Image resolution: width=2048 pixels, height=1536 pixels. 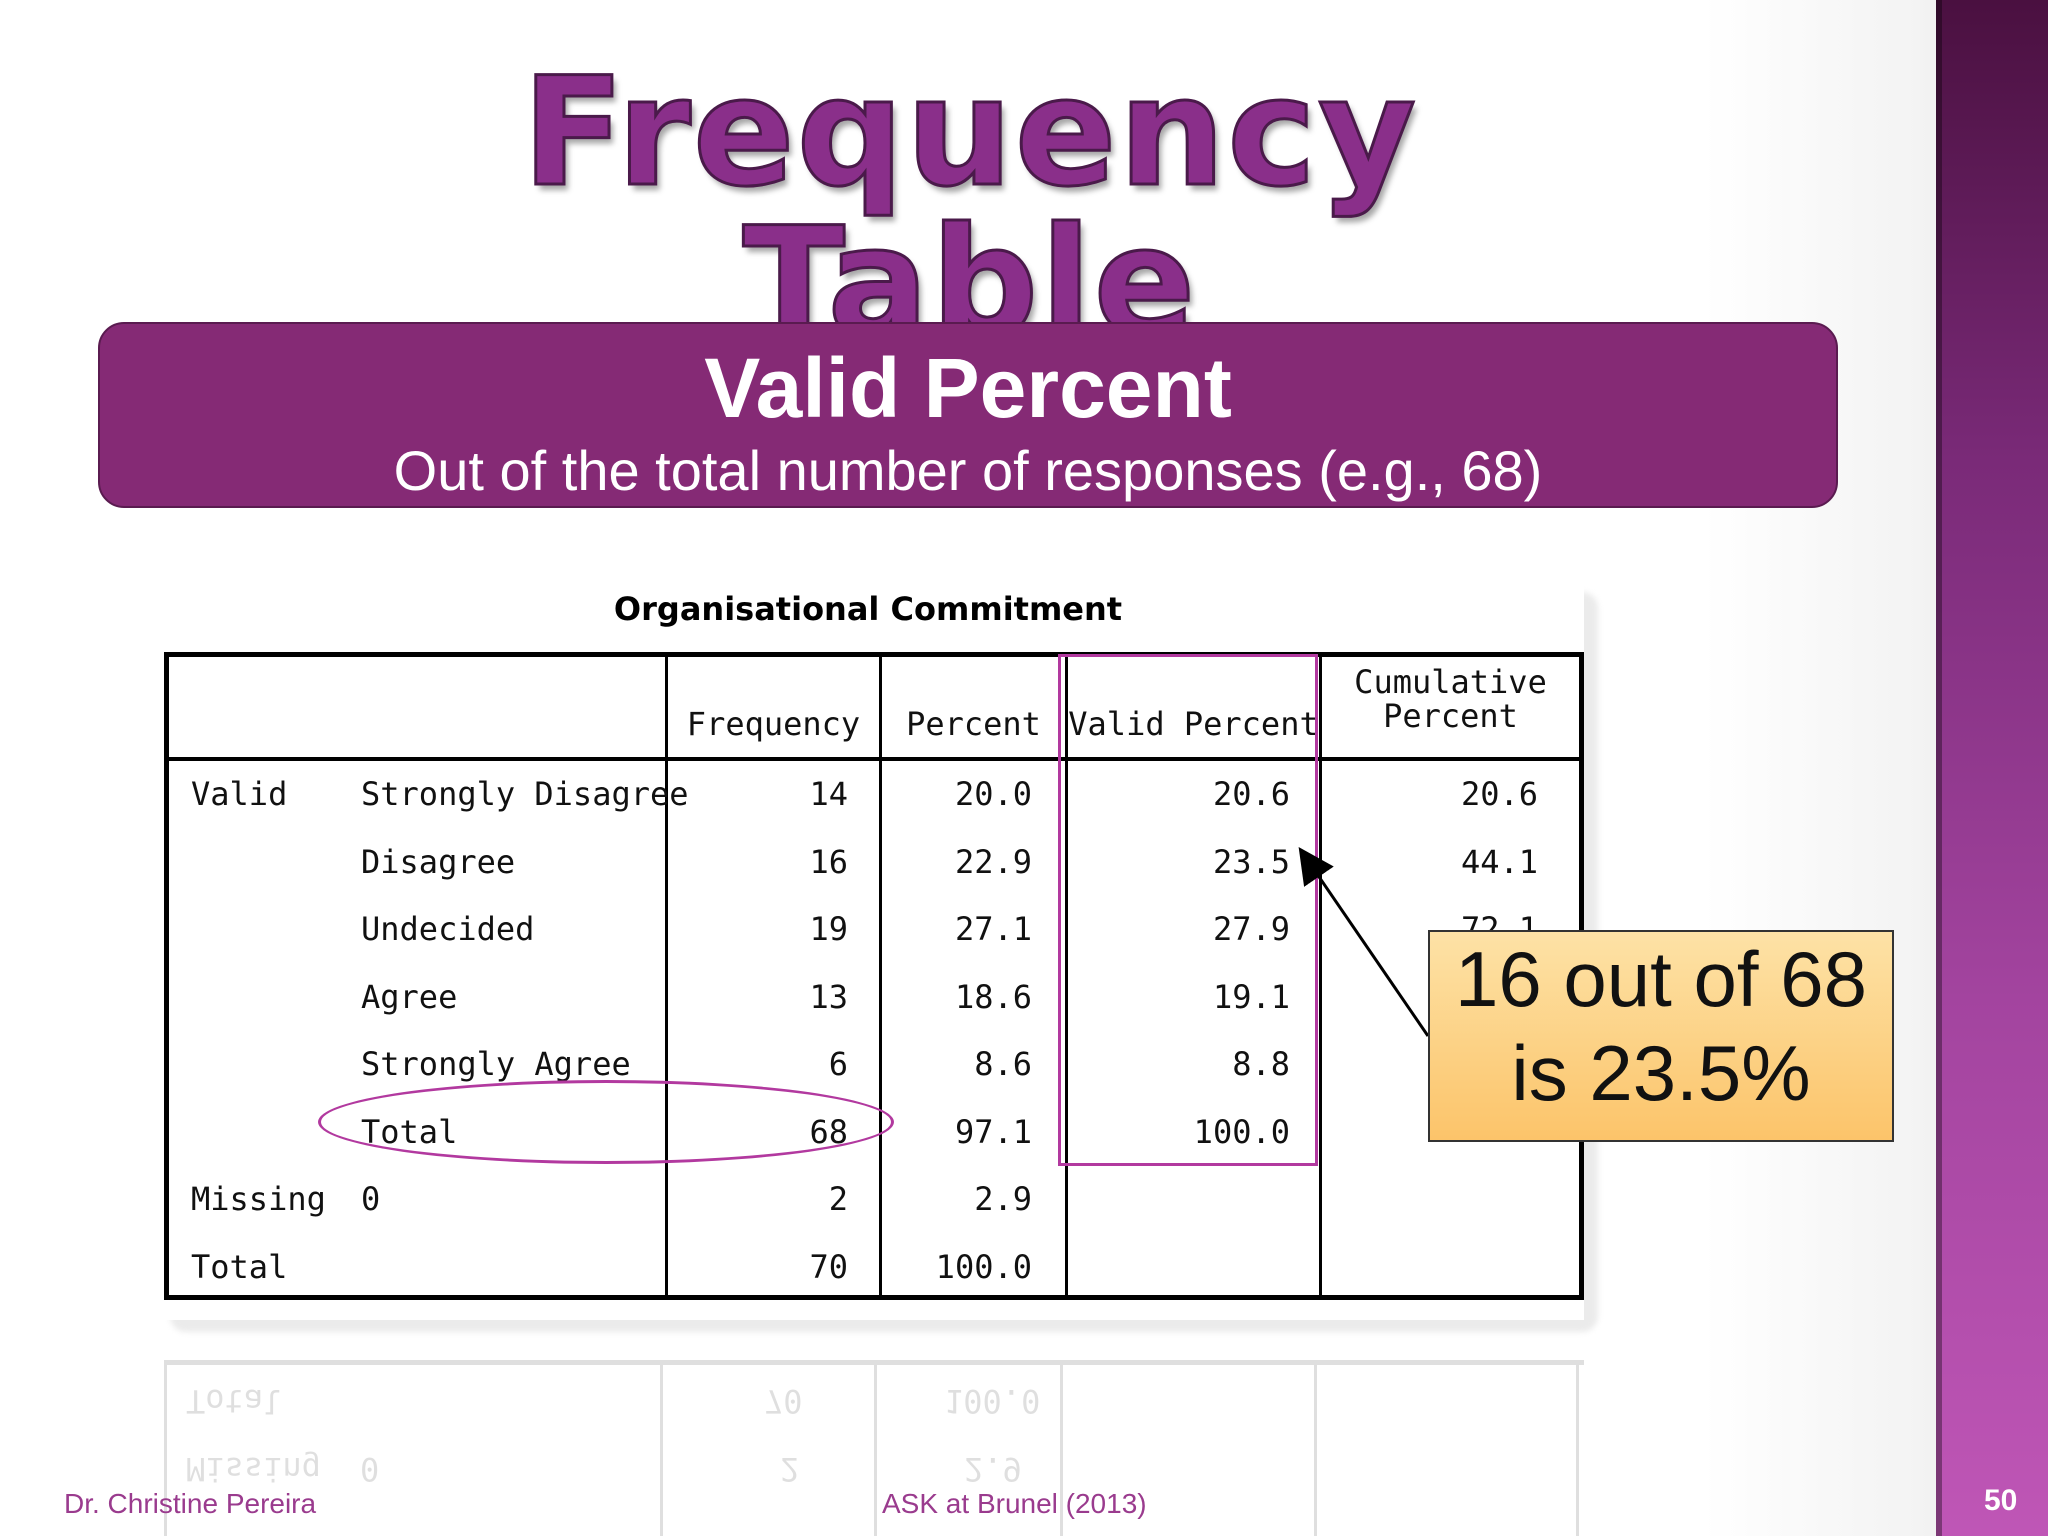 I want to click on cell-group: Valid, so click(x=239, y=794).